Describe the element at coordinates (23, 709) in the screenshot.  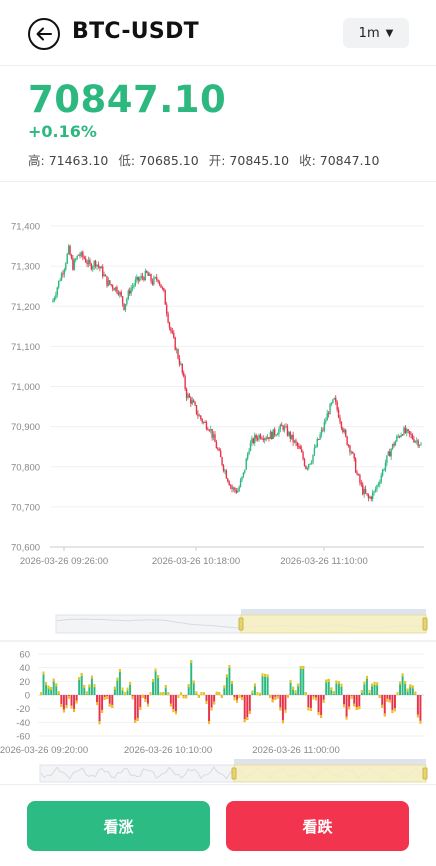
I see `macd-axis-label: -20` at that location.